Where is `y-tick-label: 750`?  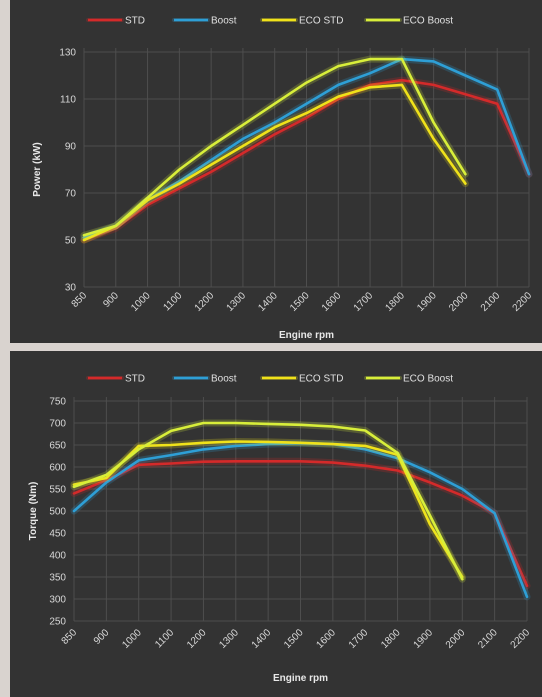 y-tick-label: 750 is located at coordinates (57, 402).